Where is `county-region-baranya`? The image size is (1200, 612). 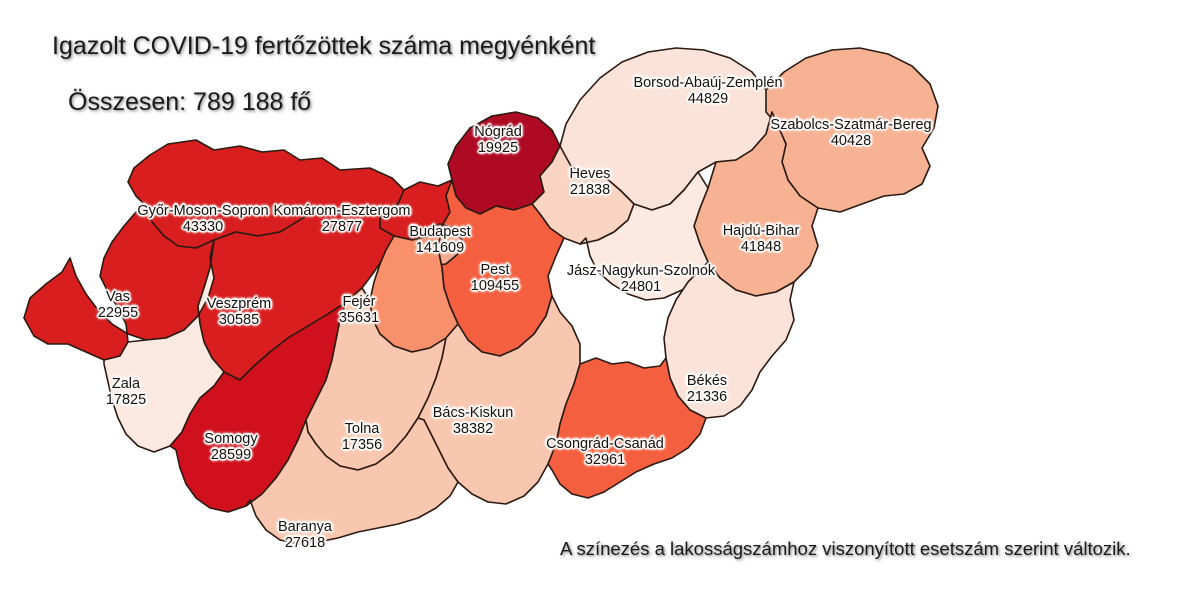
county-region-baranya is located at coordinates (352, 481).